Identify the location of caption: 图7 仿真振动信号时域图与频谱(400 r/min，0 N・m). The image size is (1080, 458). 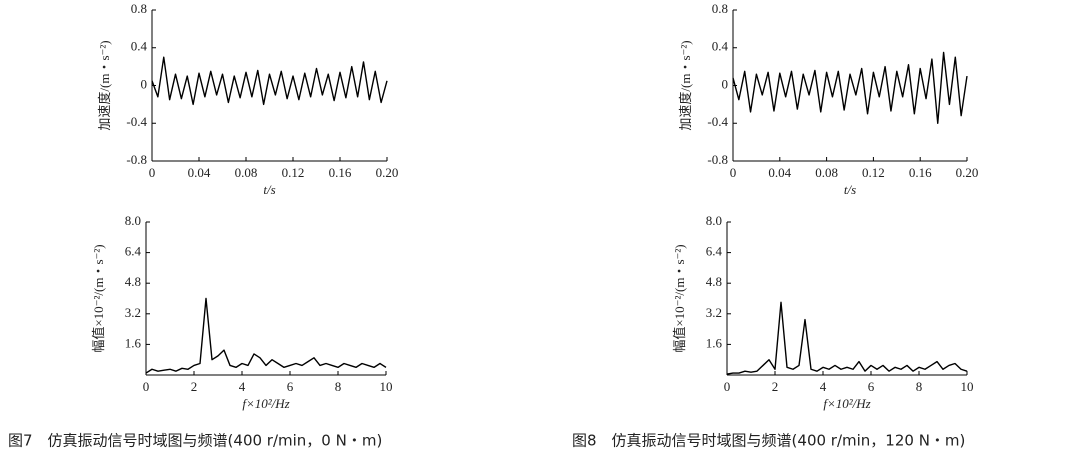
(195, 441).